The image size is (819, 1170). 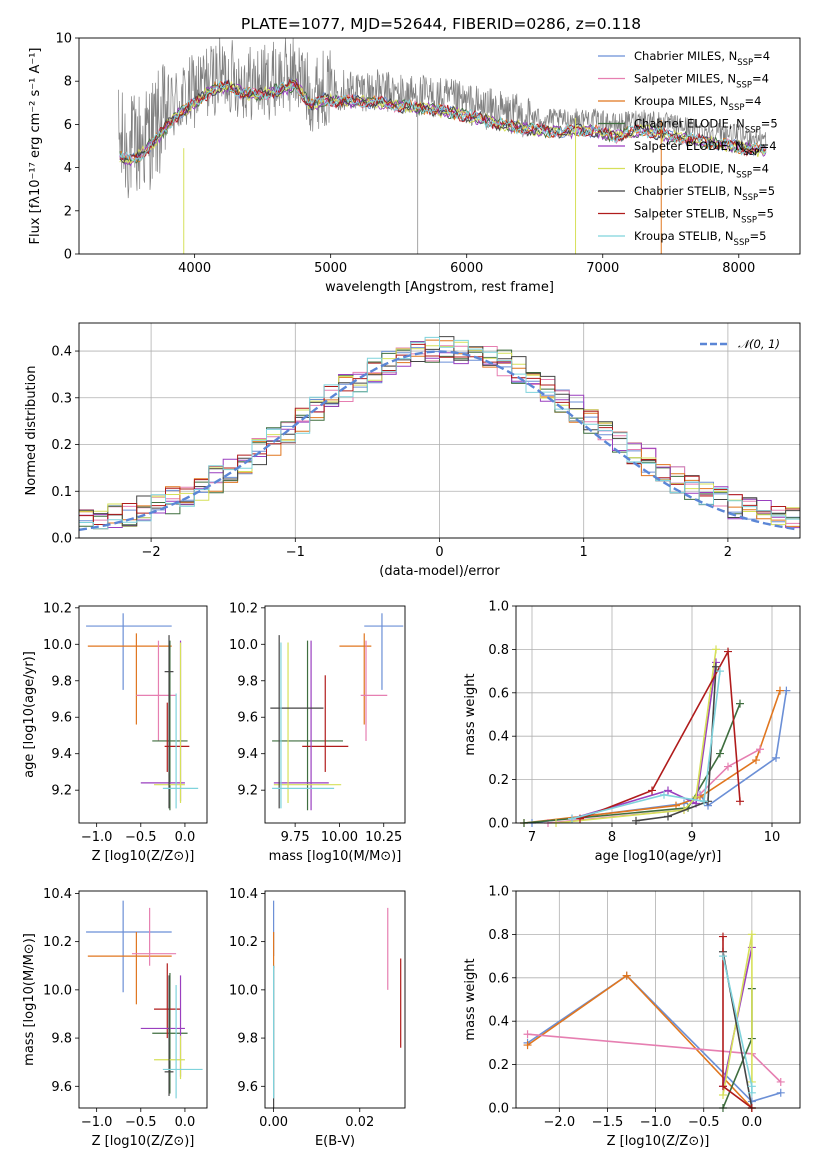 I want to click on x-tick-label: 10.25, so click(x=383, y=837).